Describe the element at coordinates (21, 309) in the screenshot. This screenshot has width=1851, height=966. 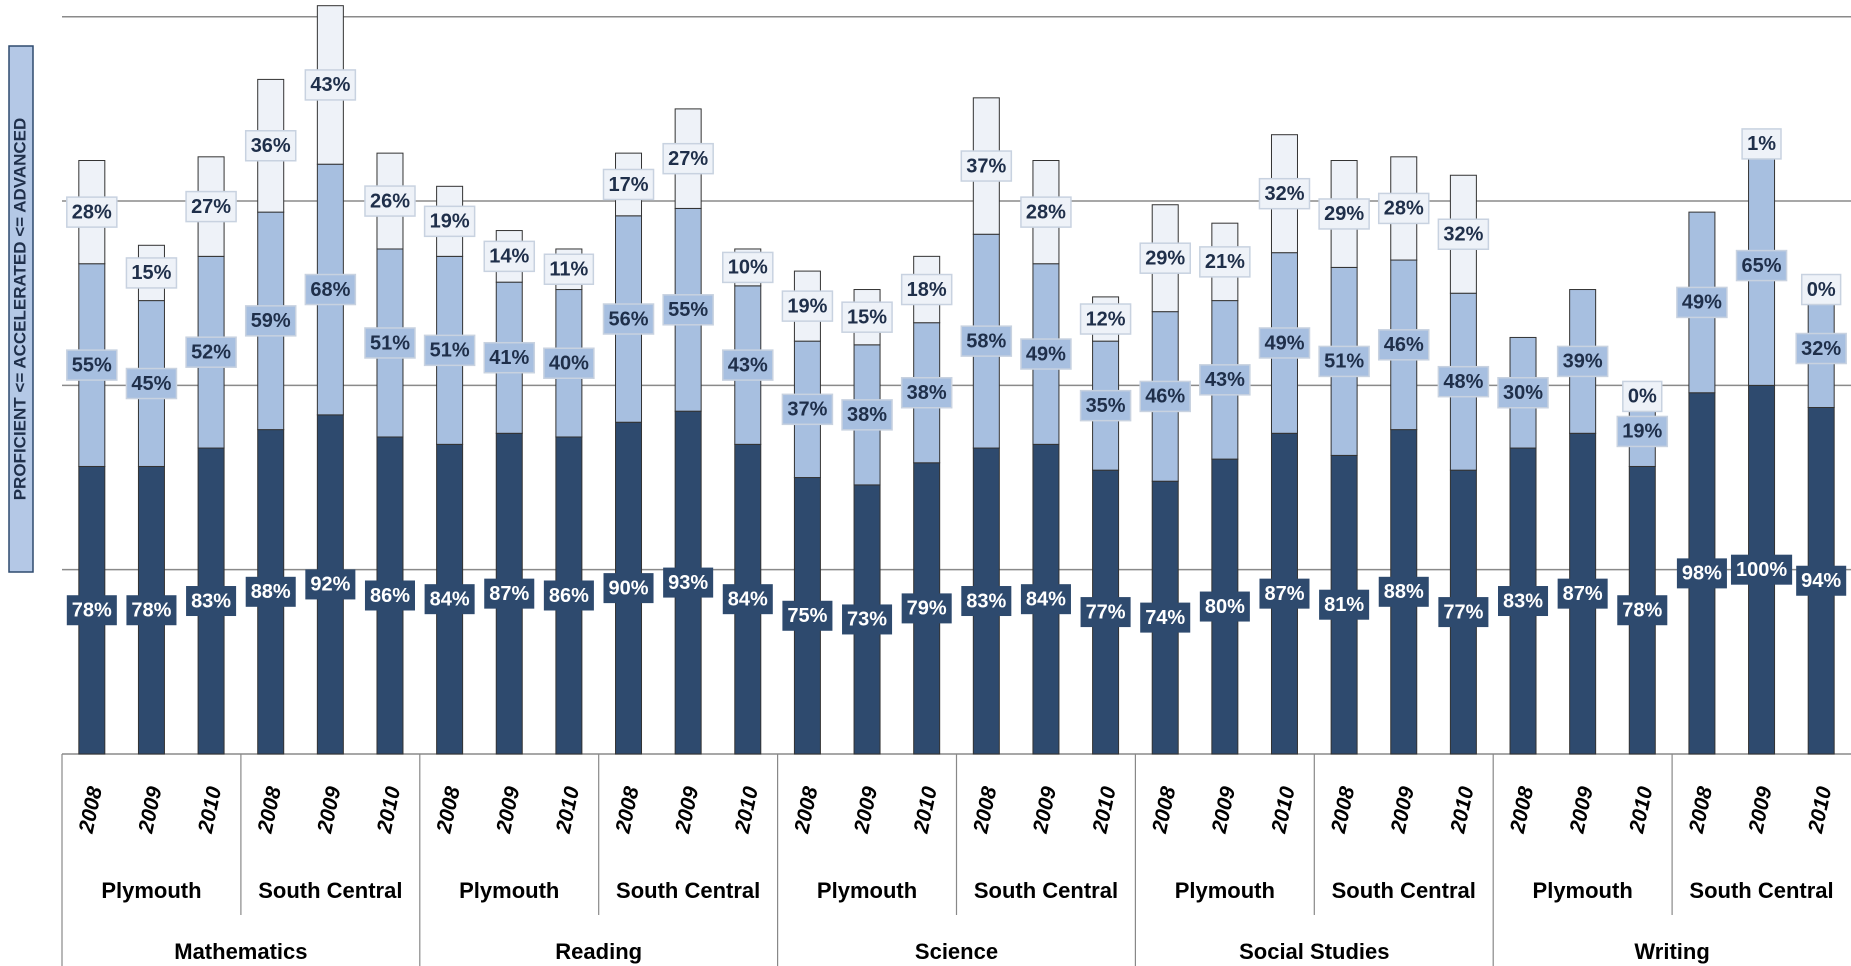
I see `y-label-box` at that location.